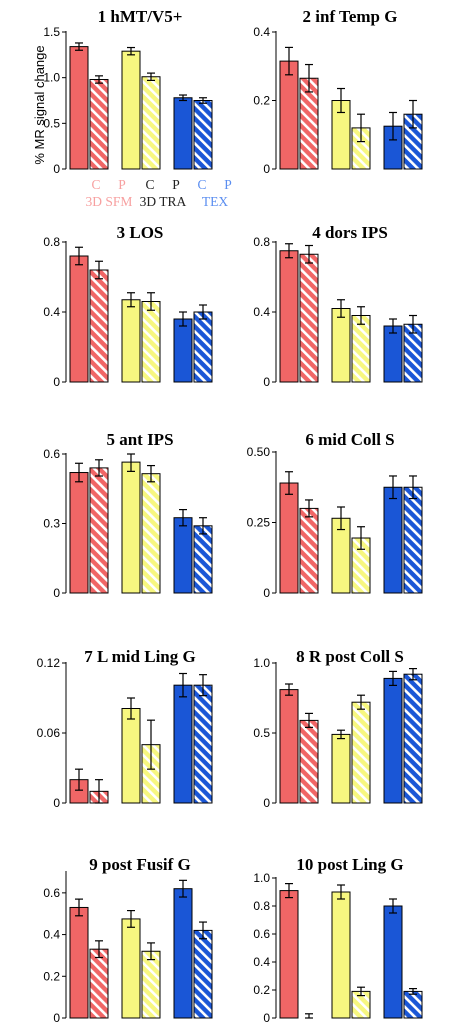 The height and width of the screenshot is (1035, 474). I want to click on panel-8: 8 R post Coll S 0 0.5 1.0, so click(338, 728).